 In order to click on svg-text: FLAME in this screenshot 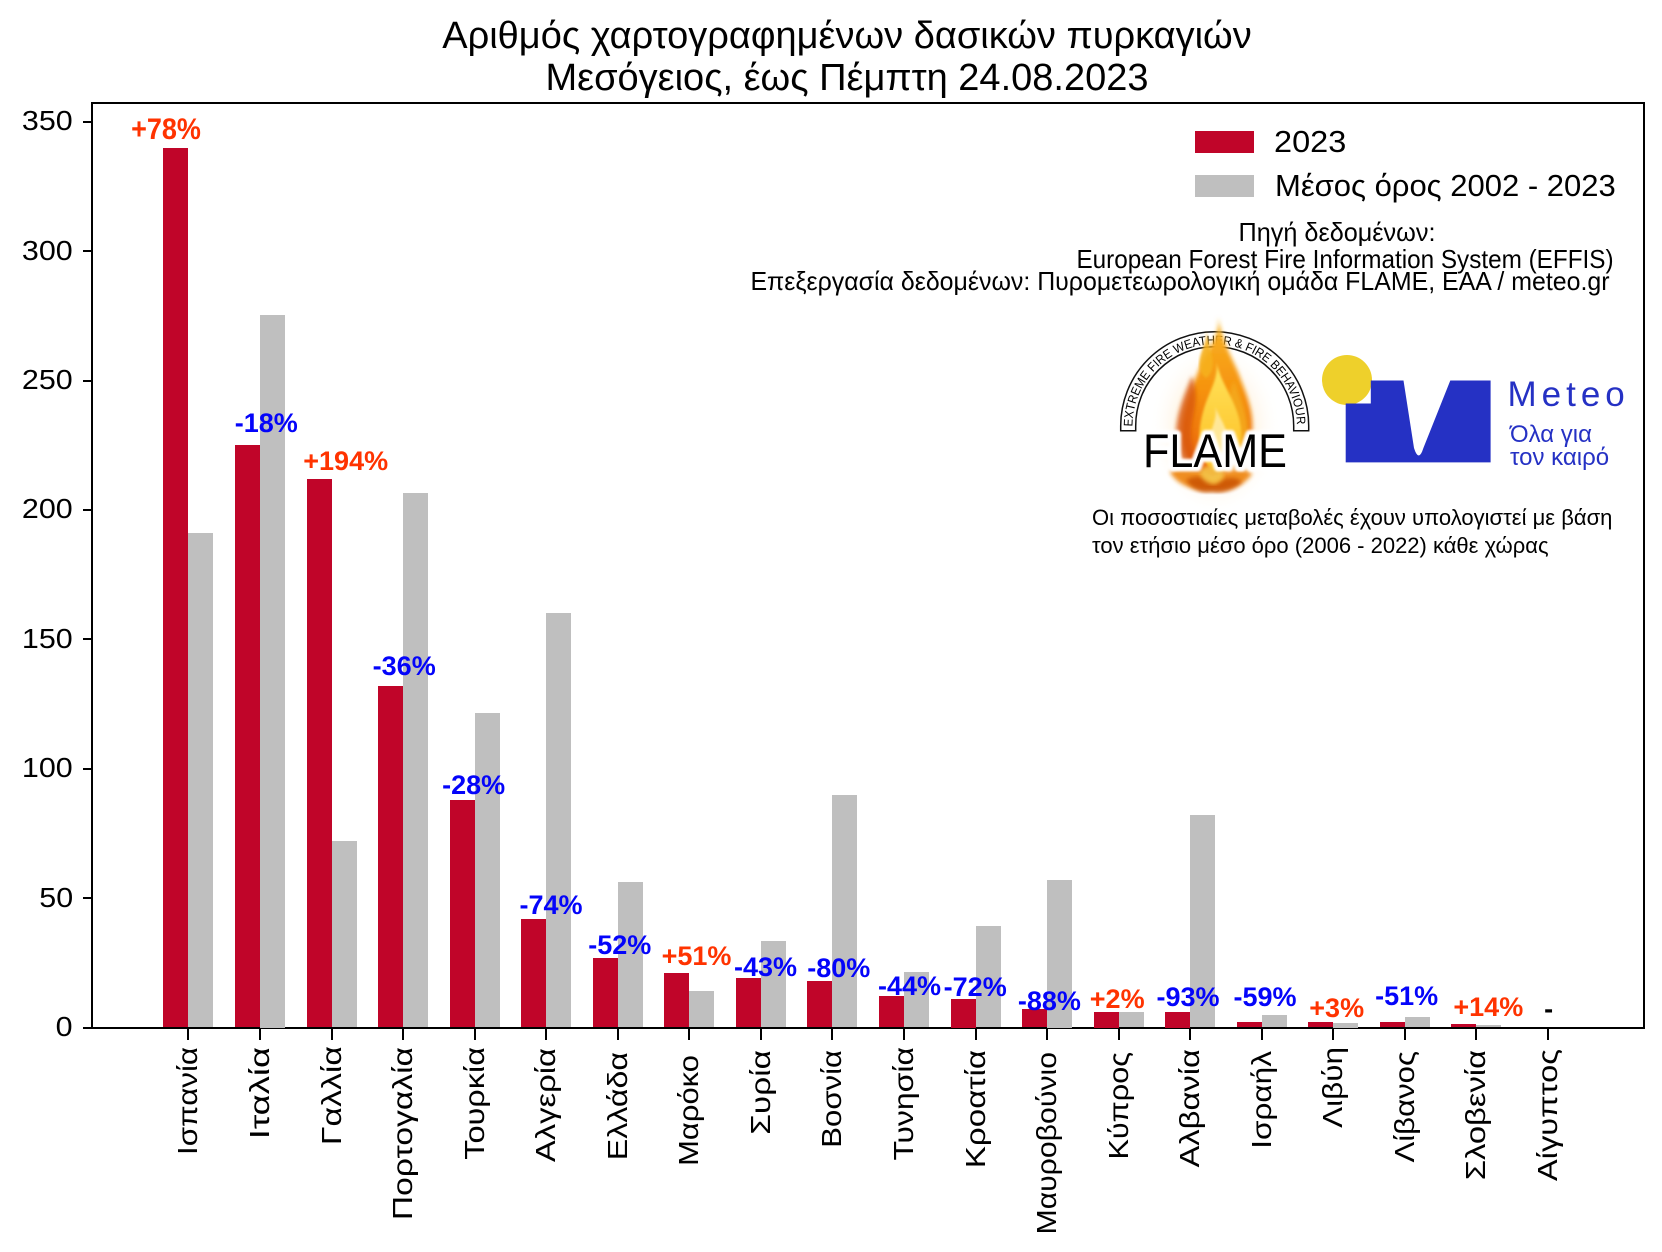, I will do `click(1215, 450)`.